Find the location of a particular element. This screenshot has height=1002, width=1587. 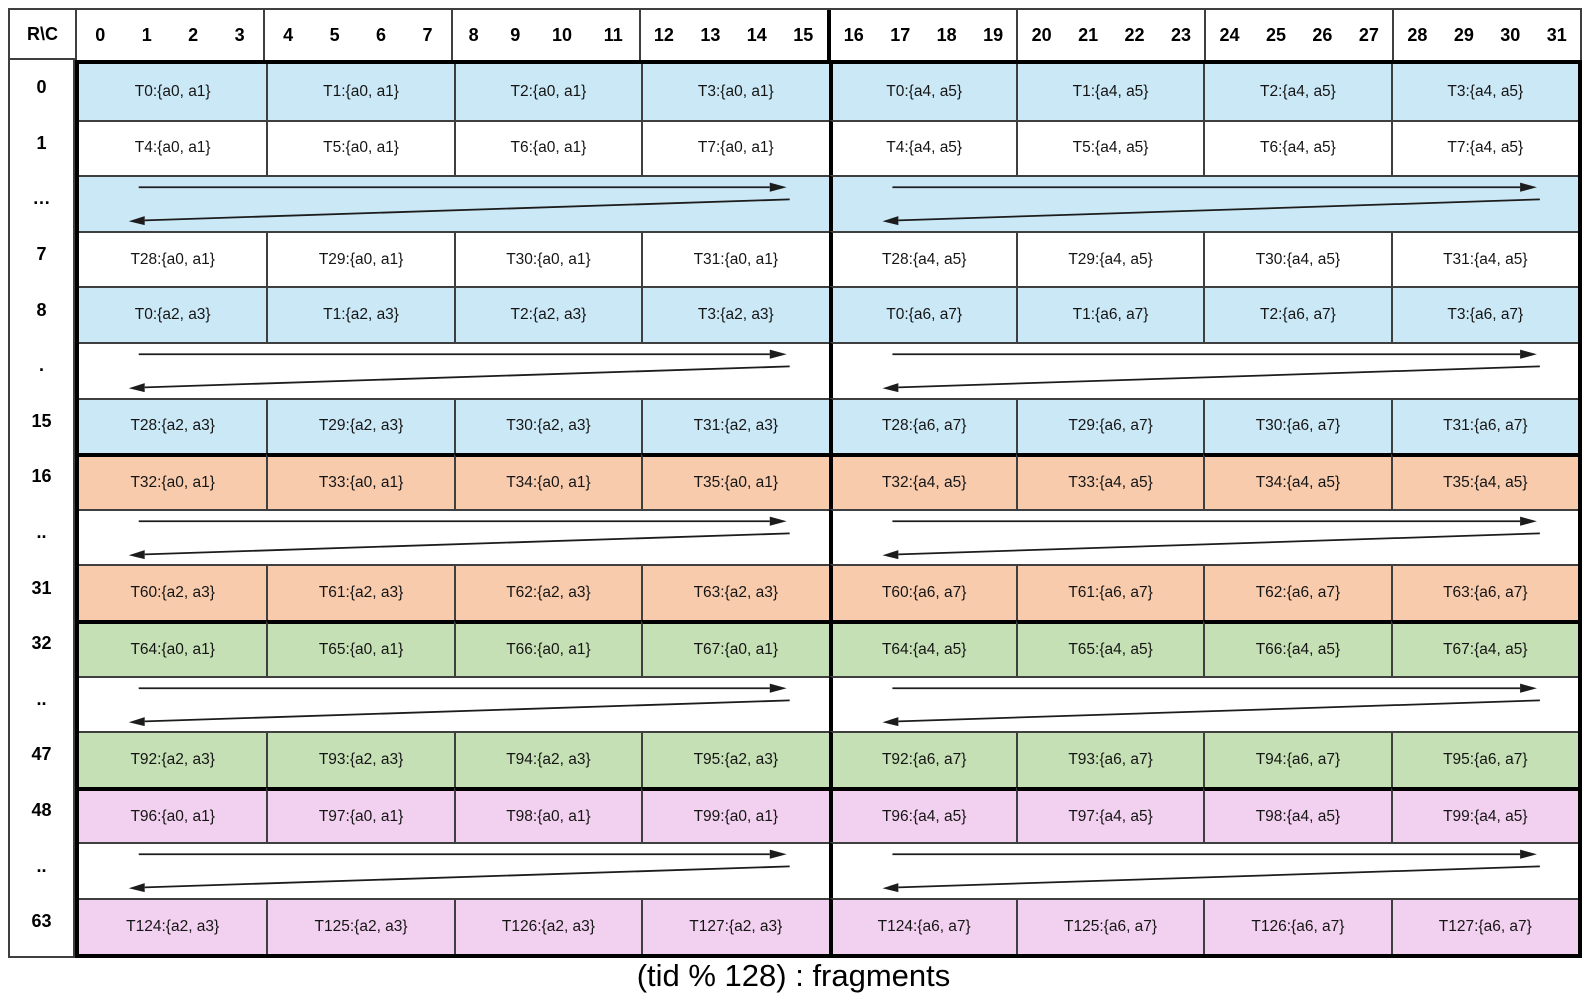

thread-fragment-cell: T61:{a2, a3} is located at coordinates (360, 592).